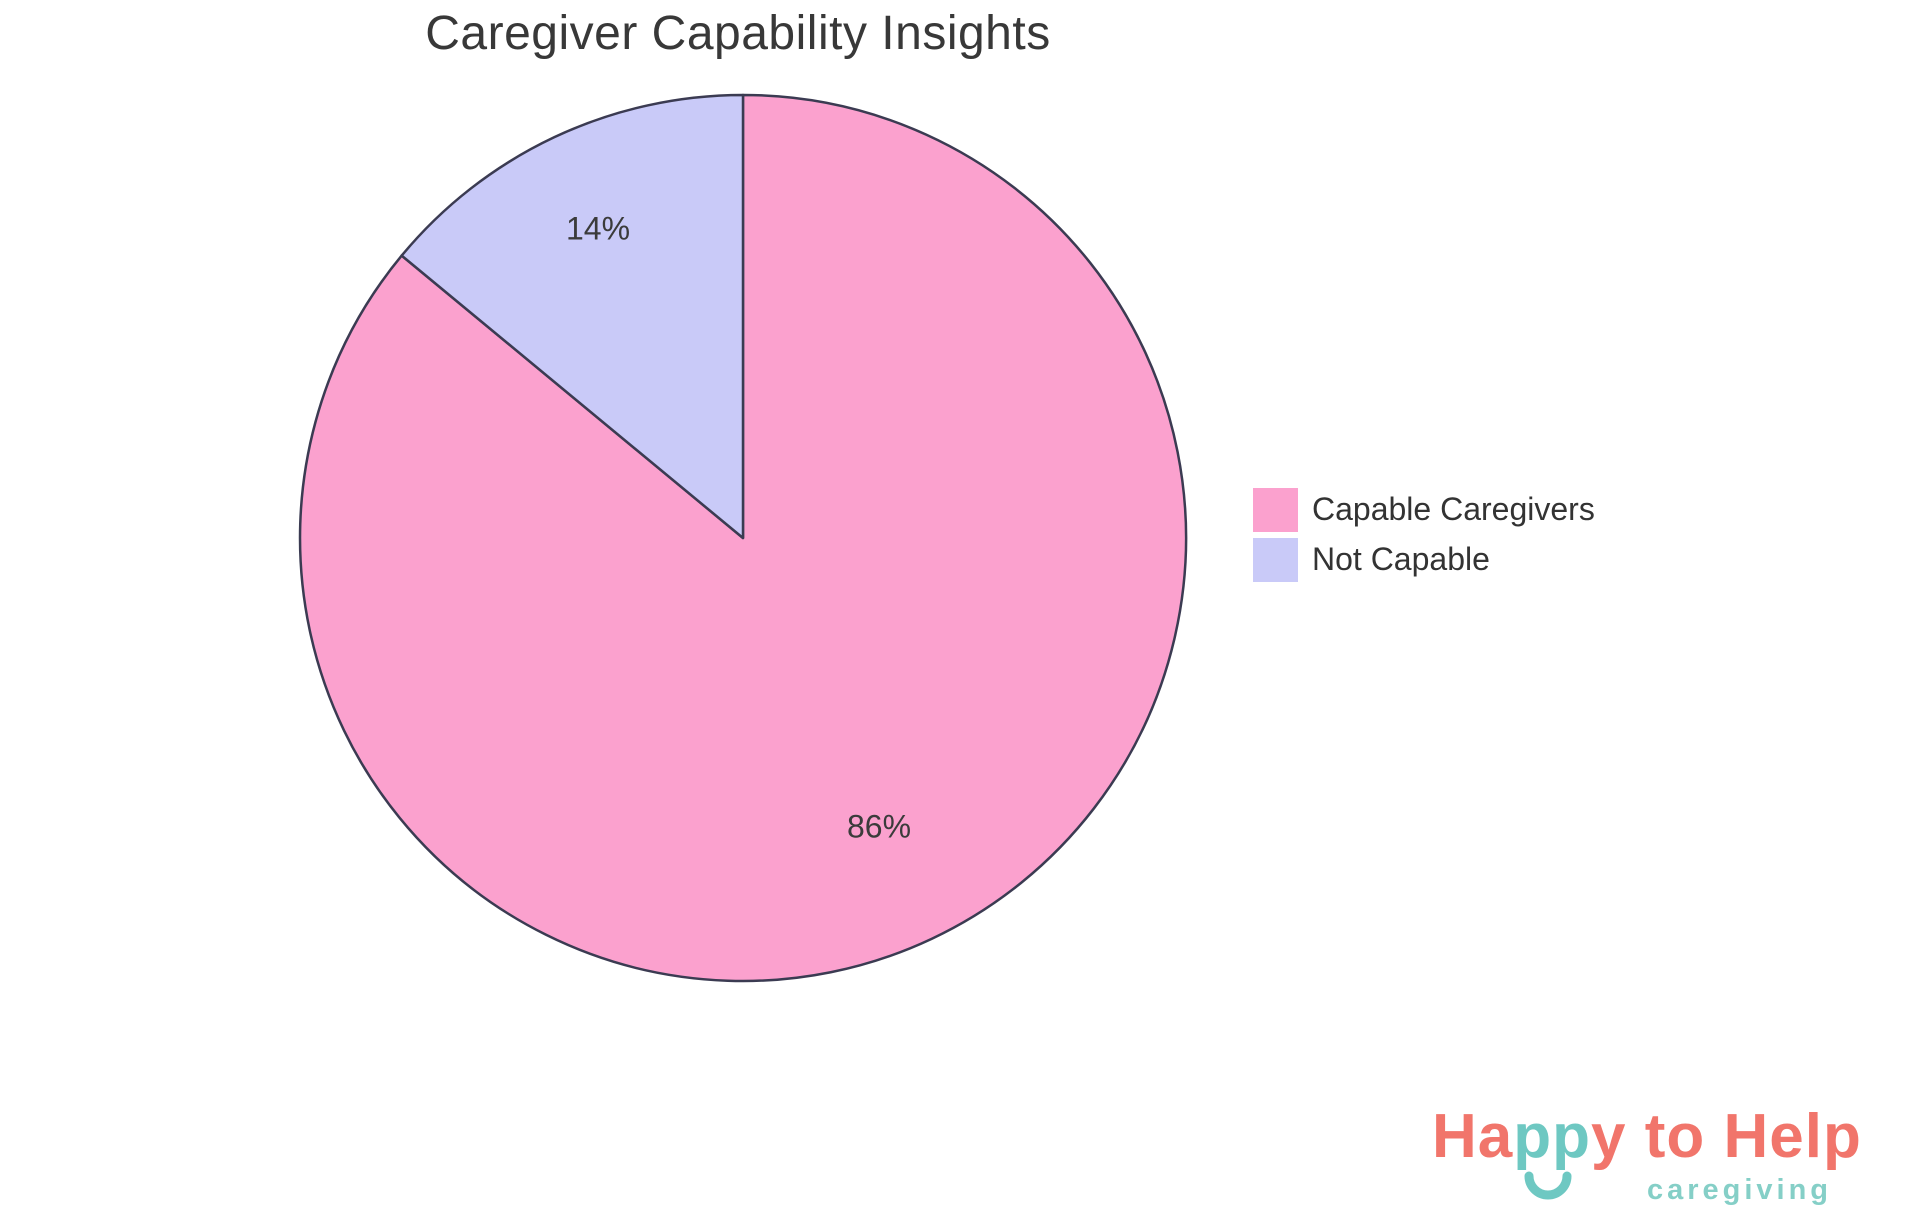  Describe the element at coordinates (1275, 559) in the screenshot. I see `legend-swatch-not-capable` at that location.